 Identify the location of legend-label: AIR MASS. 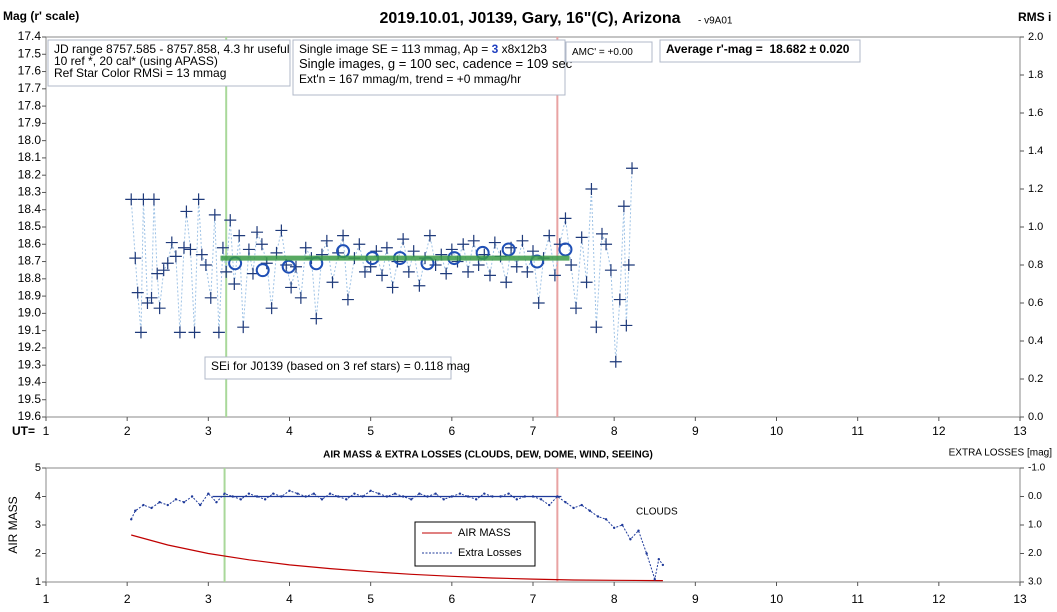
(484, 533).